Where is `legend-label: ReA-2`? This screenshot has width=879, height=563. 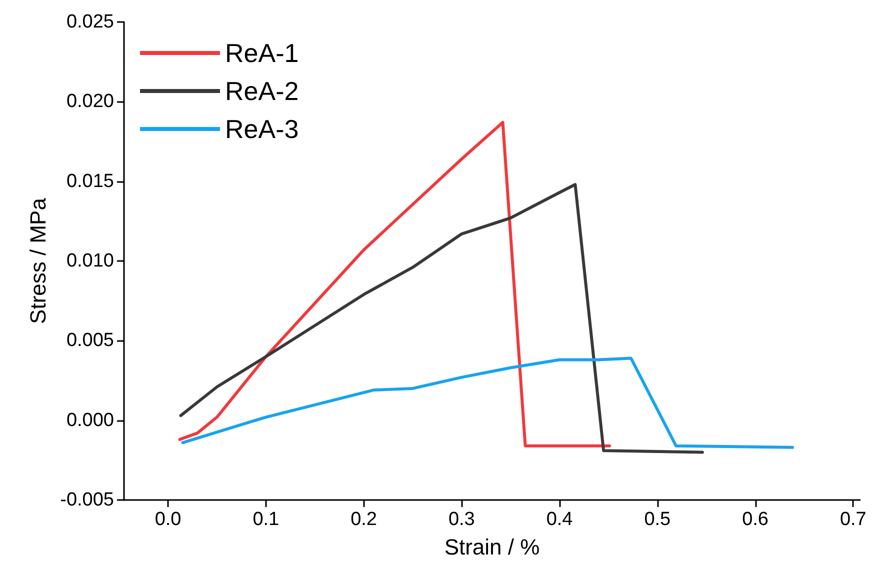 legend-label: ReA-2 is located at coordinates (262, 91).